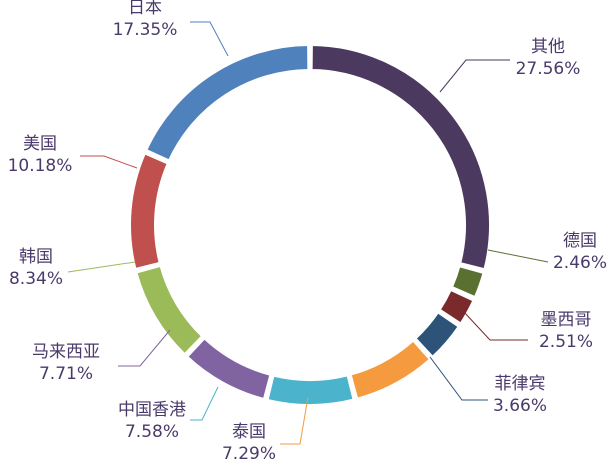 The image size is (615, 466). Describe the element at coordinates (40, 144) in the screenshot. I see `slice-label-8: 美国` at that location.